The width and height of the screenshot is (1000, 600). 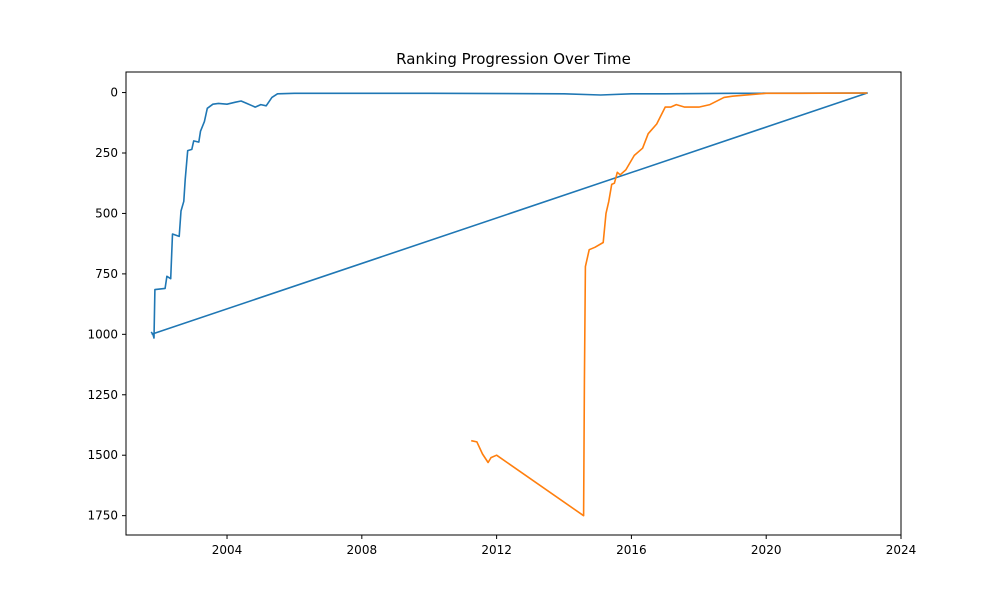 I want to click on y-tick-label: 1000, so click(x=102, y=334).